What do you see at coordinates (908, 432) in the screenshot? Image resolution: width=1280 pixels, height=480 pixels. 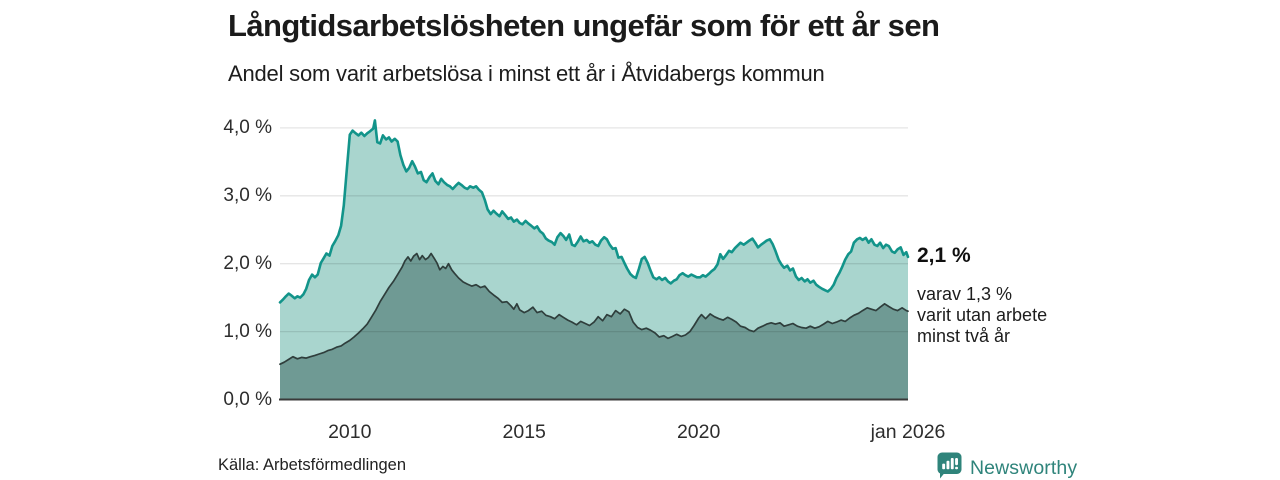 I see `x-tick-label: jan 2026` at bounding box center [908, 432].